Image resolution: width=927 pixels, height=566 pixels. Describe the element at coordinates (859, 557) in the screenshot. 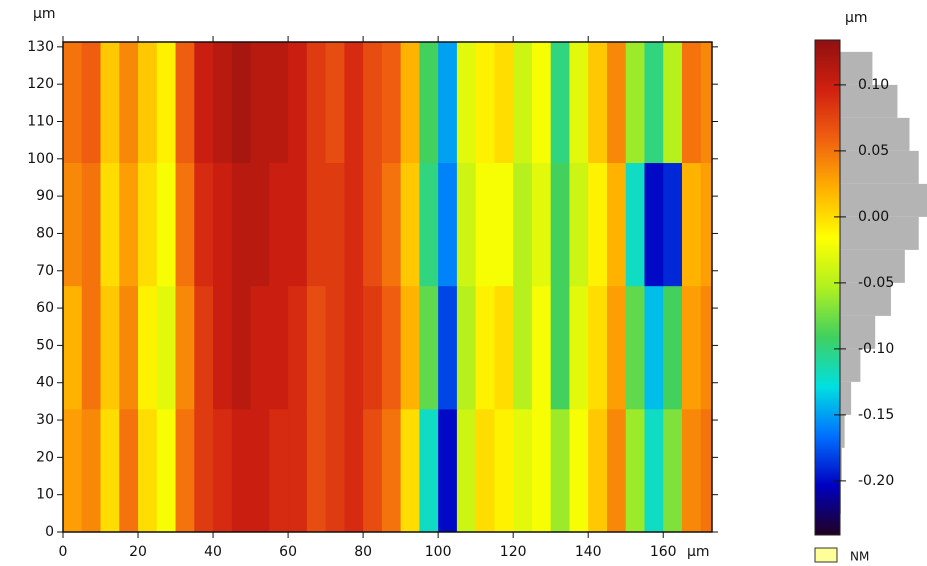

I see `nm-label: NM` at that location.